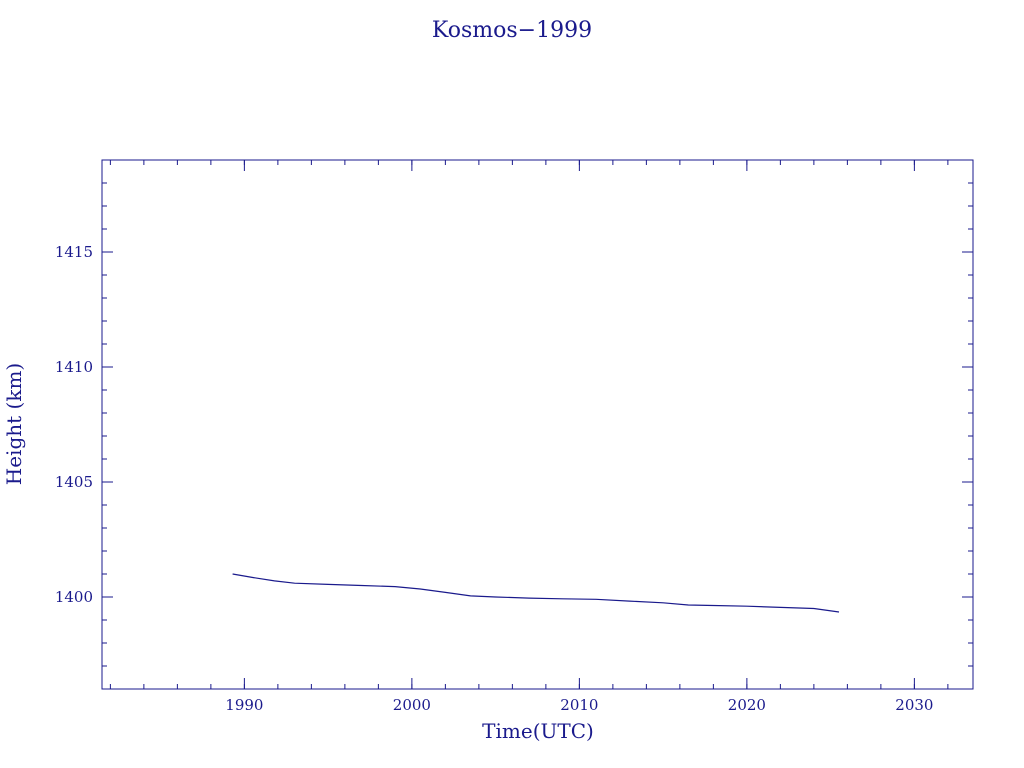  I want to click on y-tick-label: 1400, so click(74, 597).